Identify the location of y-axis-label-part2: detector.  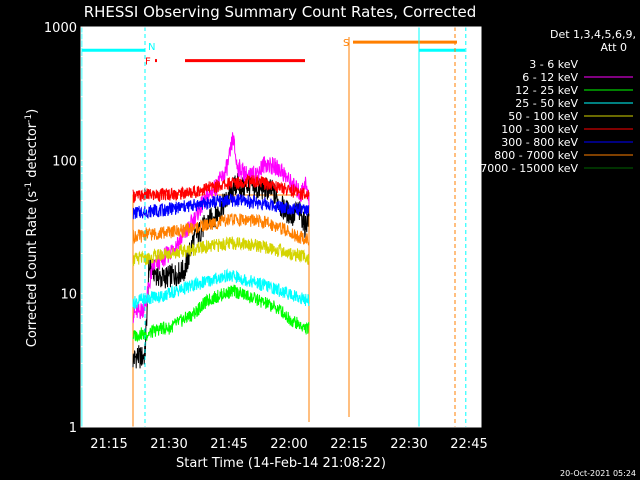
(32, 152).